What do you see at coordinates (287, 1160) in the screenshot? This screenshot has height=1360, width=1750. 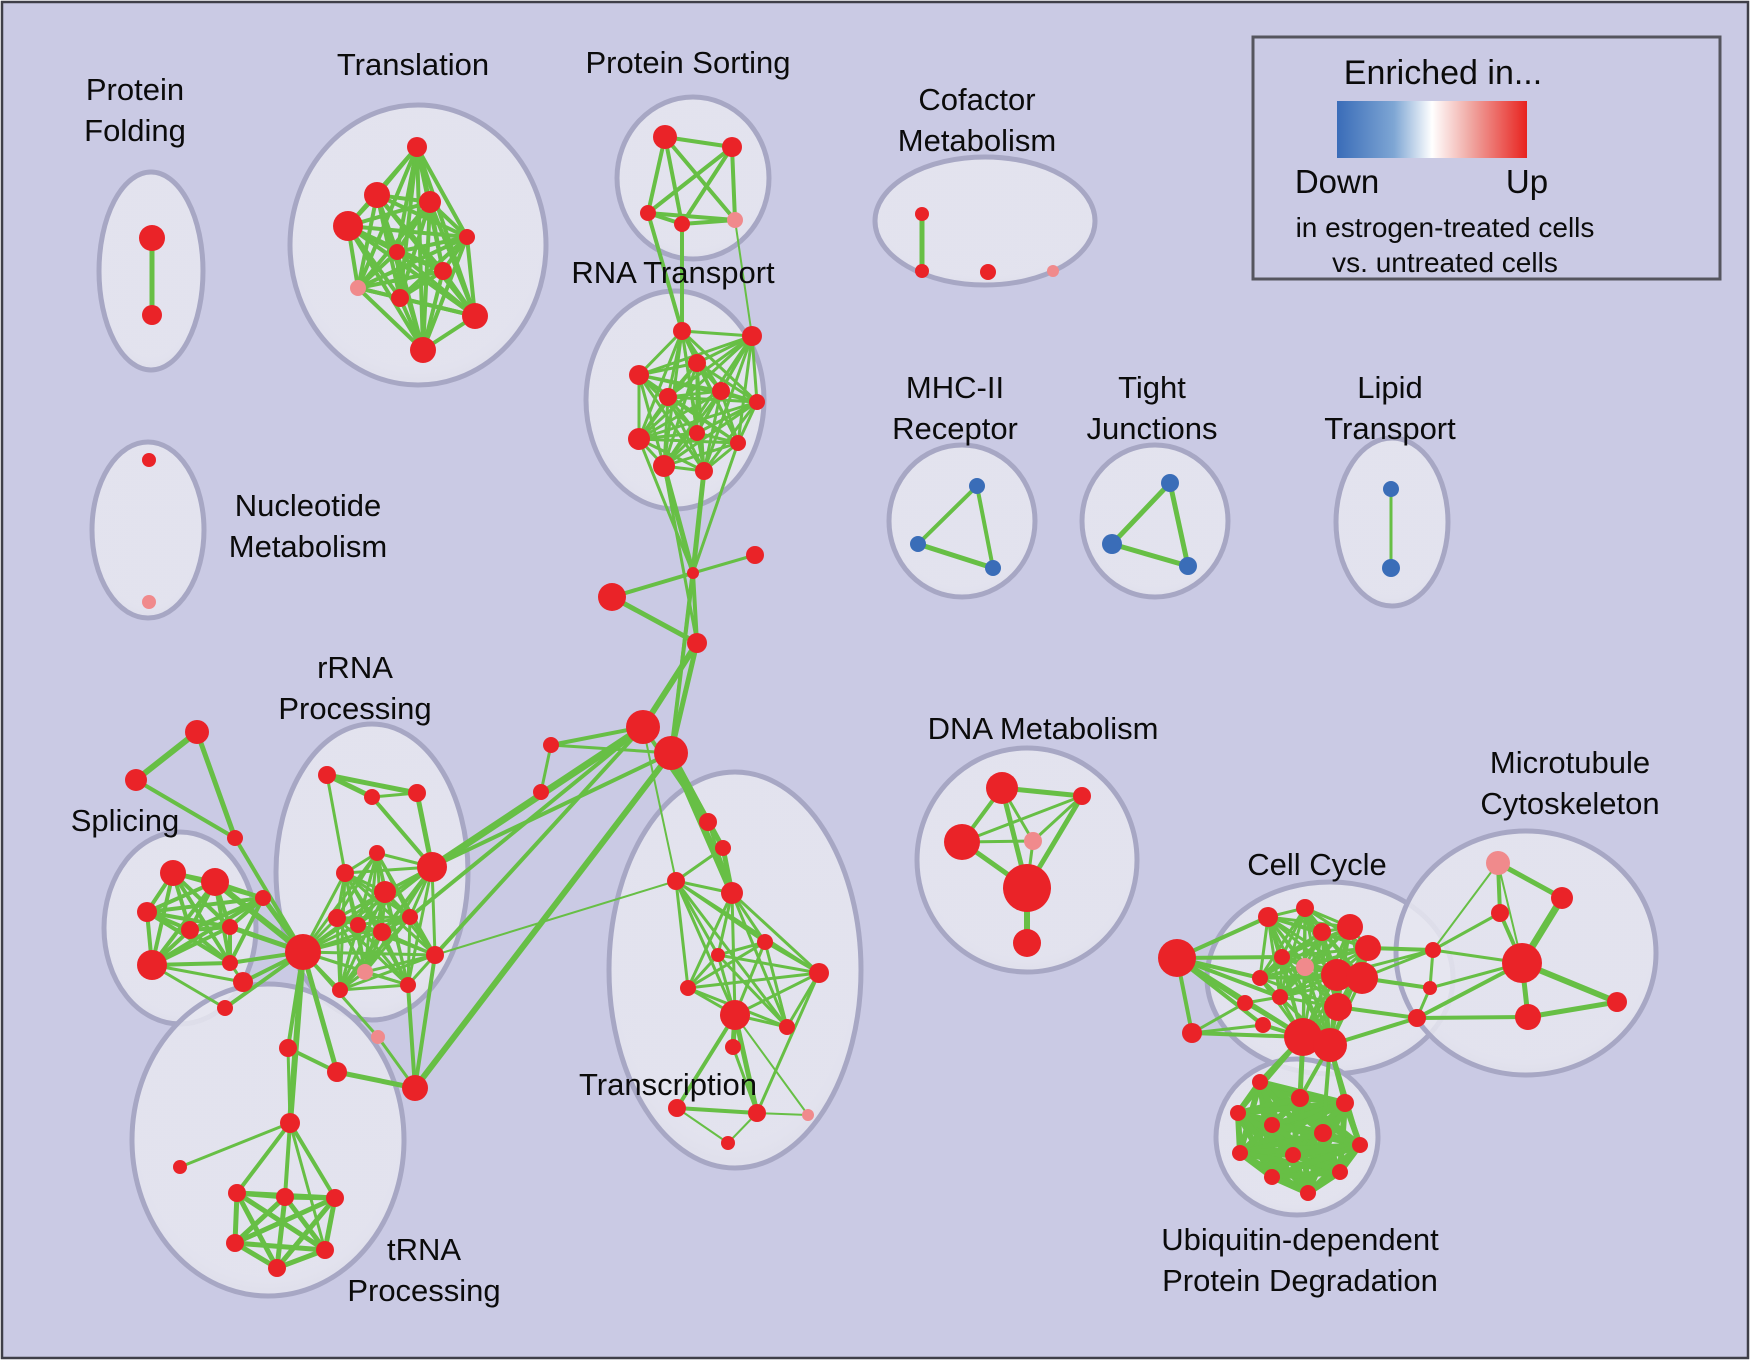 I see `edge-tnh-tn2` at bounding box center [287, 1160].